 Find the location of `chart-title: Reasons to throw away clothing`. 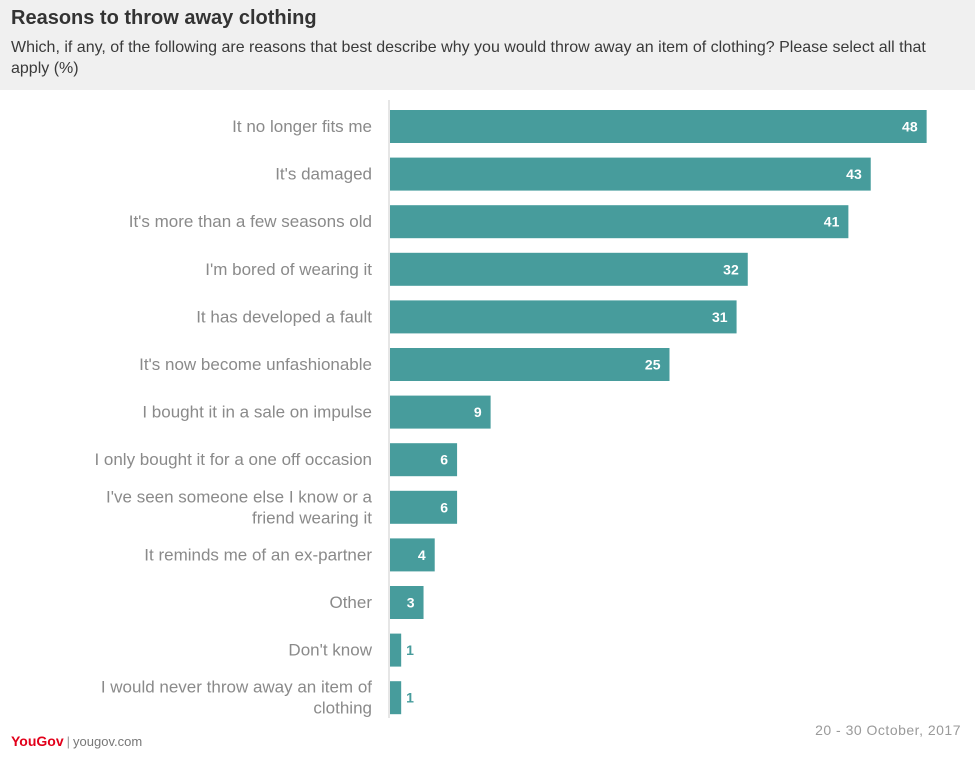

chart-title: Reasons to throw away clothing is located at coordinates (164, 18).